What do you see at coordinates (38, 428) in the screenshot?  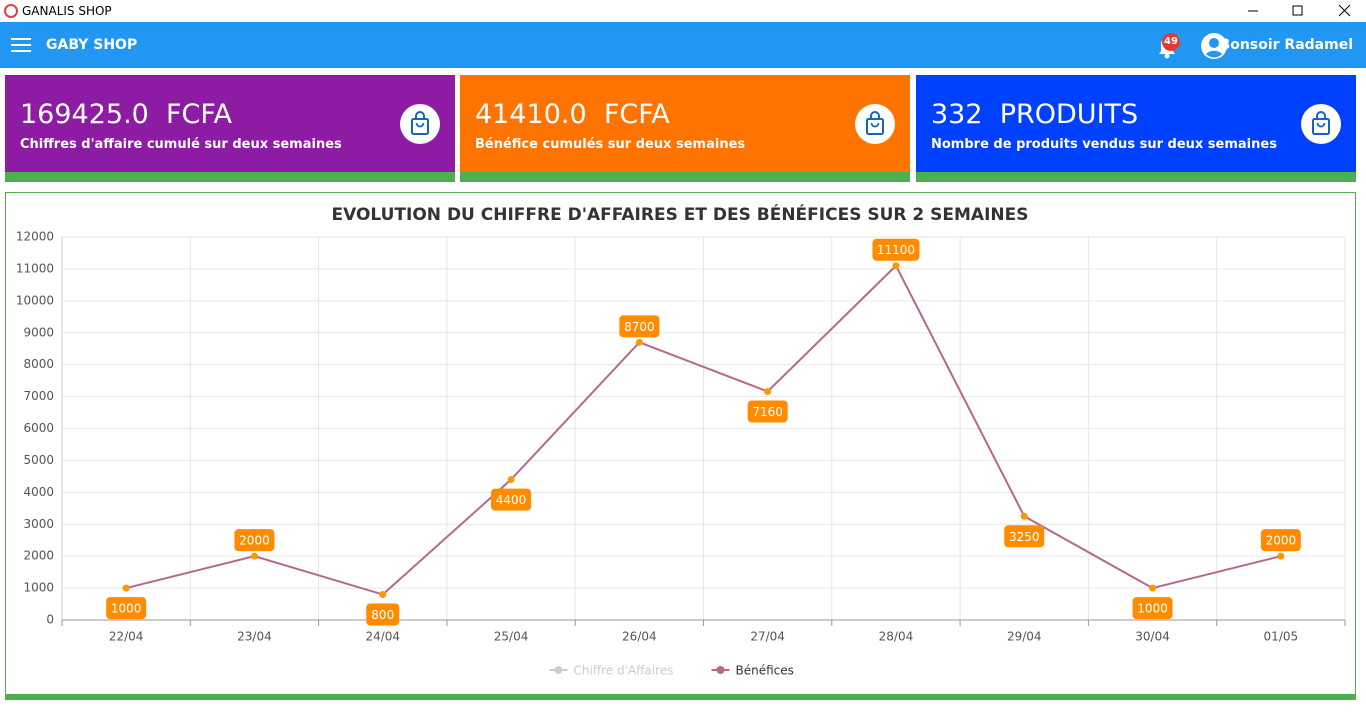 I see `y-tick-label: 6000` at bounding box center [38, 428].